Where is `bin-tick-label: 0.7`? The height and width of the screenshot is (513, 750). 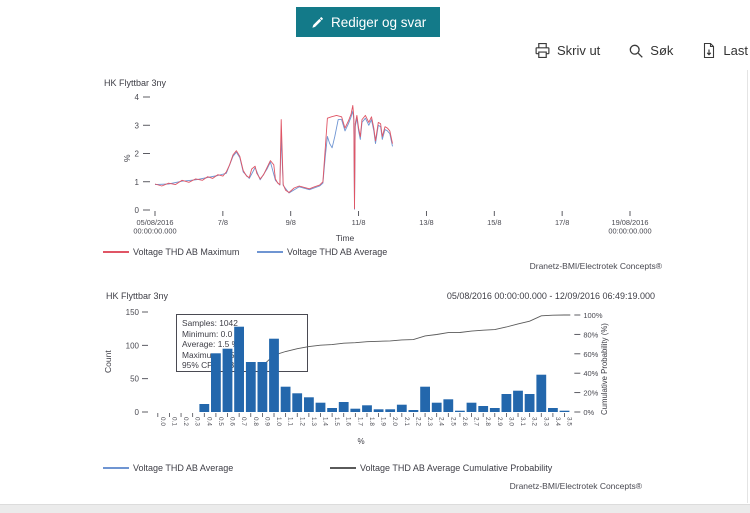
bin-tick-label: 0.7 is located at coordinates (243, 421).